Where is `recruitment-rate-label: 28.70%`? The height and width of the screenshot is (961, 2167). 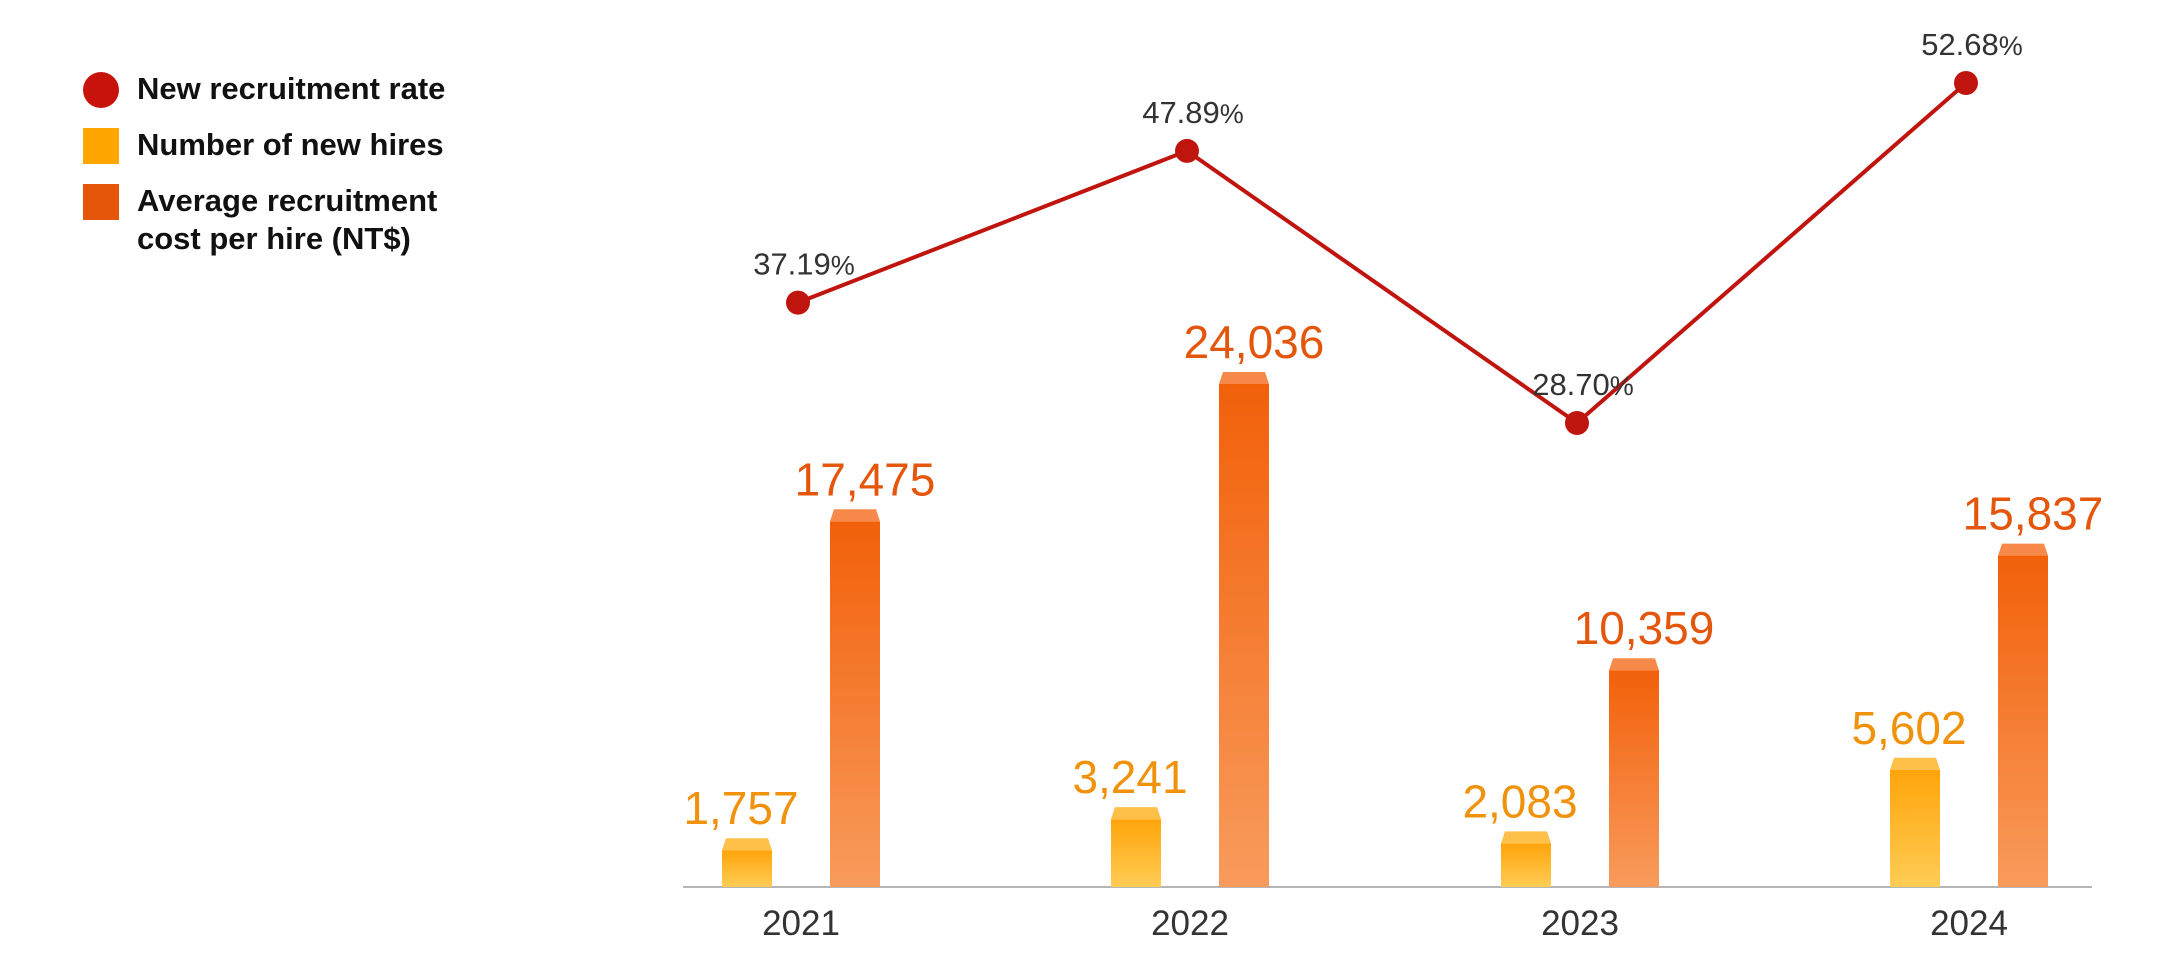 recruitment-rate-label: 28.70% is located at coordinates (1583, 384).